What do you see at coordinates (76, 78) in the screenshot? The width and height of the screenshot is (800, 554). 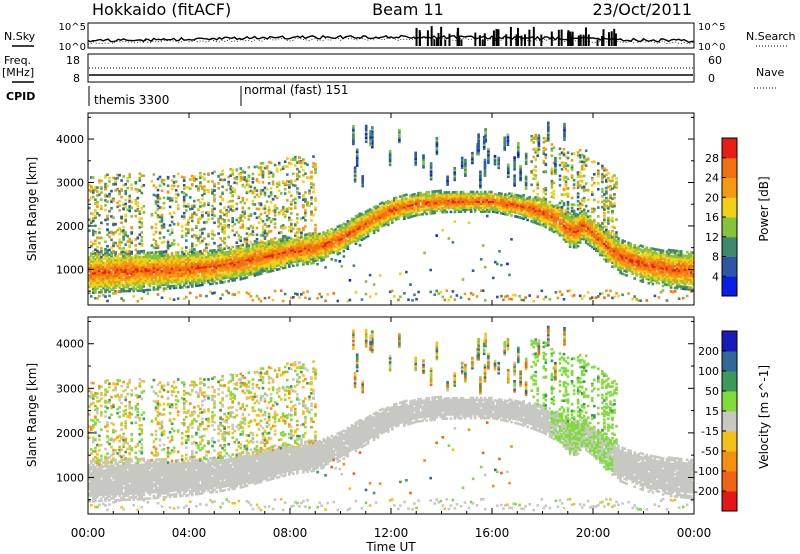 I see `freq-tick-bottom: 8` at bounding box center [76, 78].